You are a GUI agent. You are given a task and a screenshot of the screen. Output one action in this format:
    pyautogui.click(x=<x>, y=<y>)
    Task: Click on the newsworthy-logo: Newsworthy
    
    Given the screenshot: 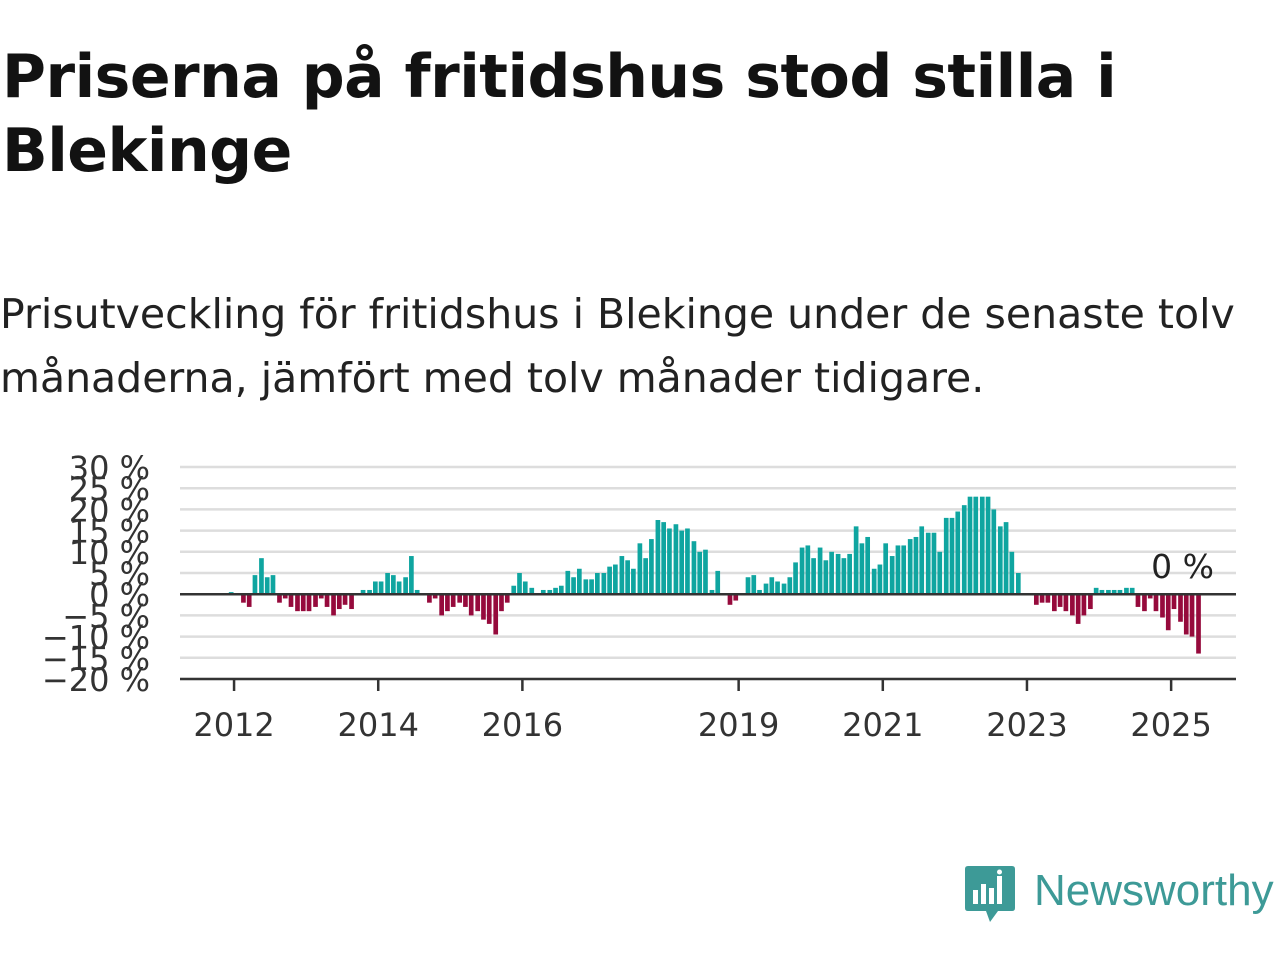 What is the action you would take?
    pyautogui.click(x=1122, y=896)
    